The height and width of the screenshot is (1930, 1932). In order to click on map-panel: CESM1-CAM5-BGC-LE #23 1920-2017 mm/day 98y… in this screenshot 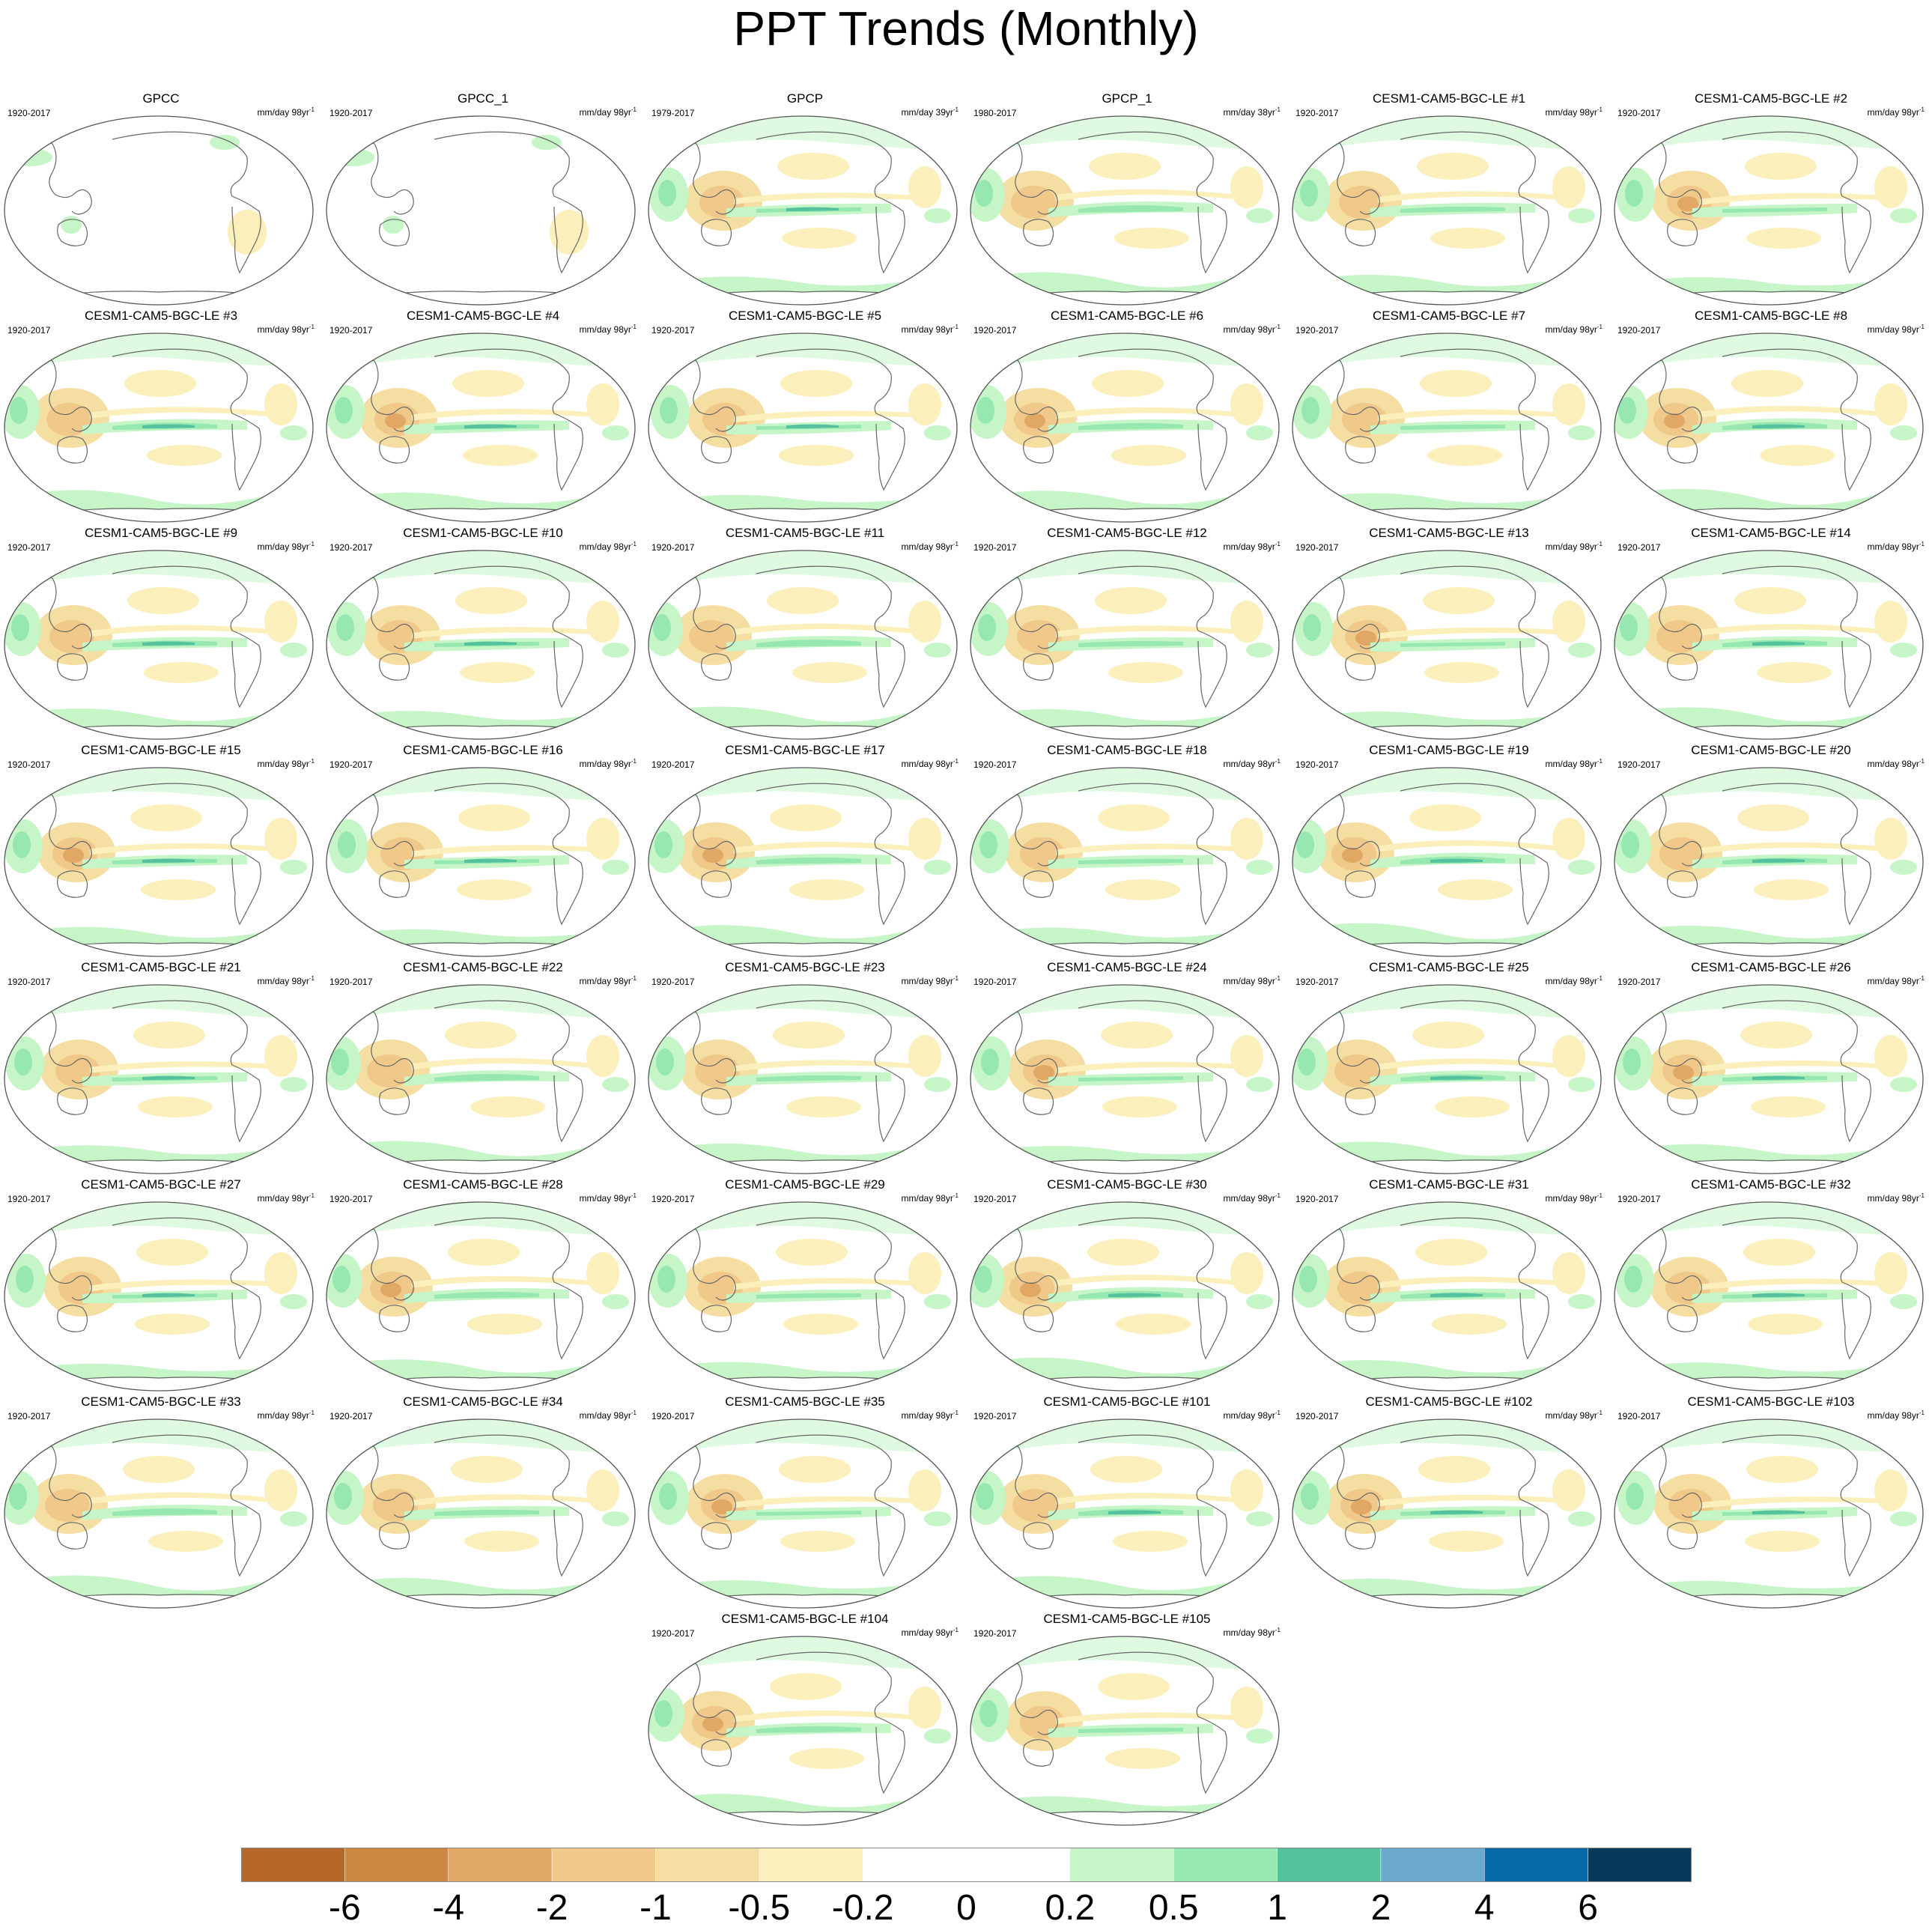, I will do `click(805, 1068)`.